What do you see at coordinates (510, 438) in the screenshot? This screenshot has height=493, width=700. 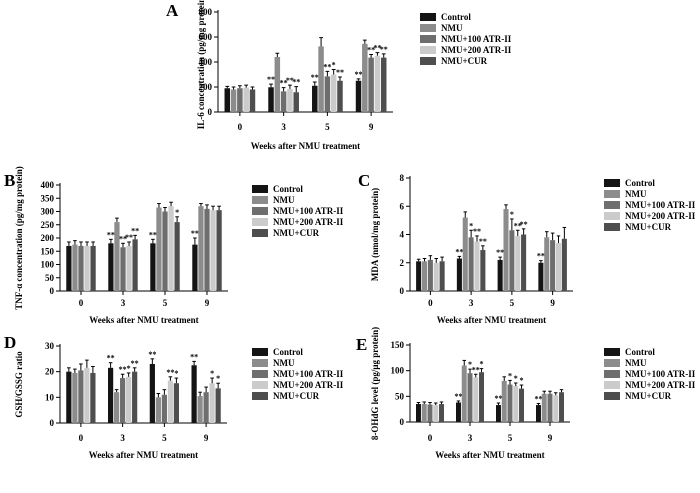 I see `x-tick-label: 5` at bounding box center [510, 438].